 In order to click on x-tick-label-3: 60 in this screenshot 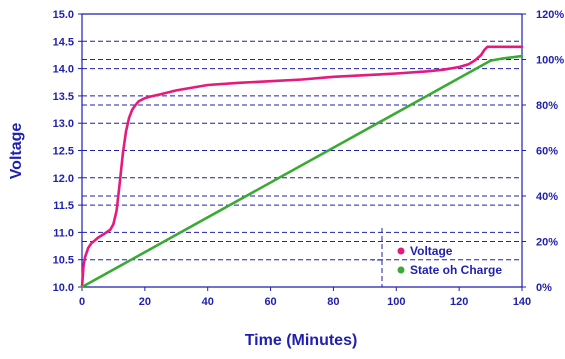, I will do `click(270, 302)`.